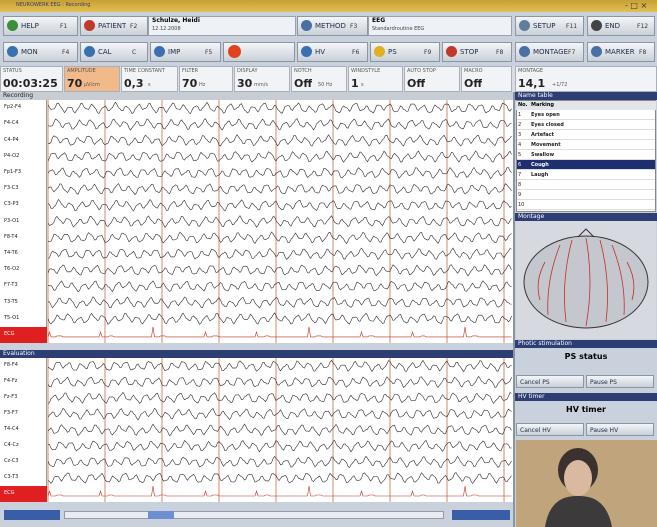 The height and width of the screenshot is (527, 657). What do you see at coordinates (520, 175) in the screenshot?
I see `row-number: 7` at bounding box center [520, 175].